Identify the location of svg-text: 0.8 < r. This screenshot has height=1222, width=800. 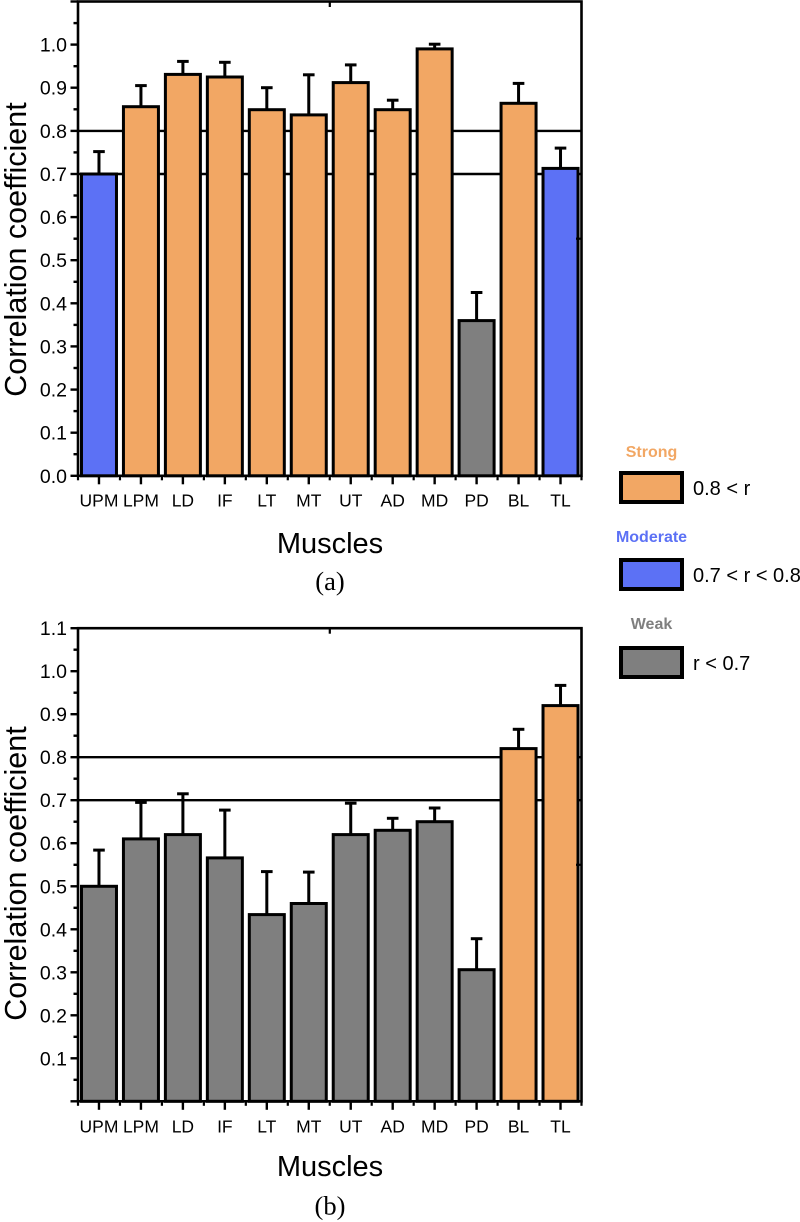
(722, 489).